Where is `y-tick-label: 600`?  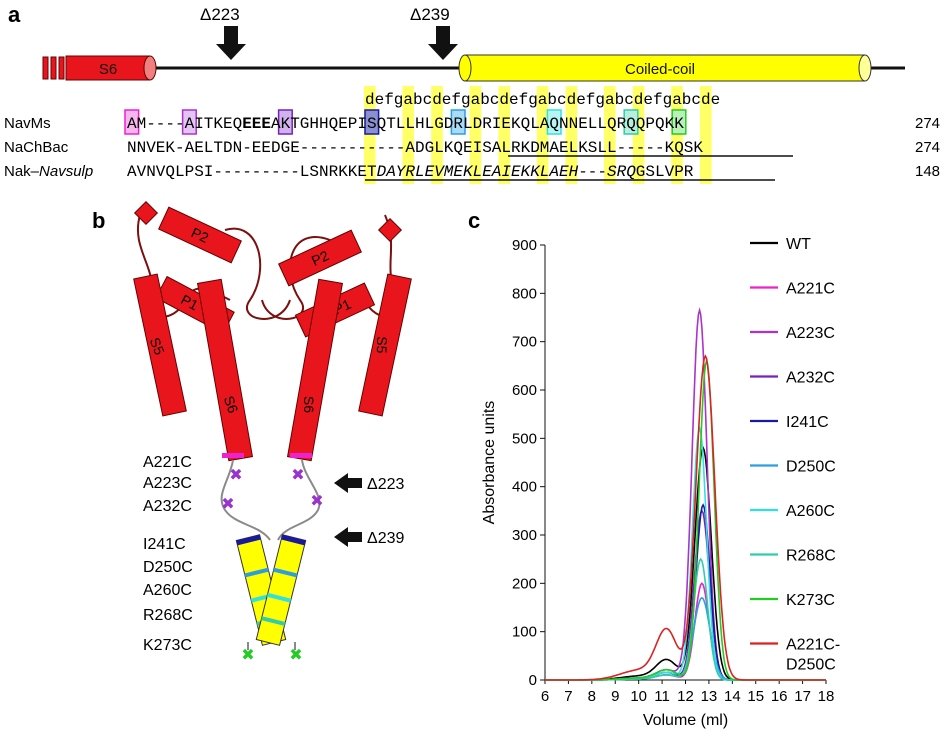 y-tick-label: 600 is located at coordinates (524, 390).